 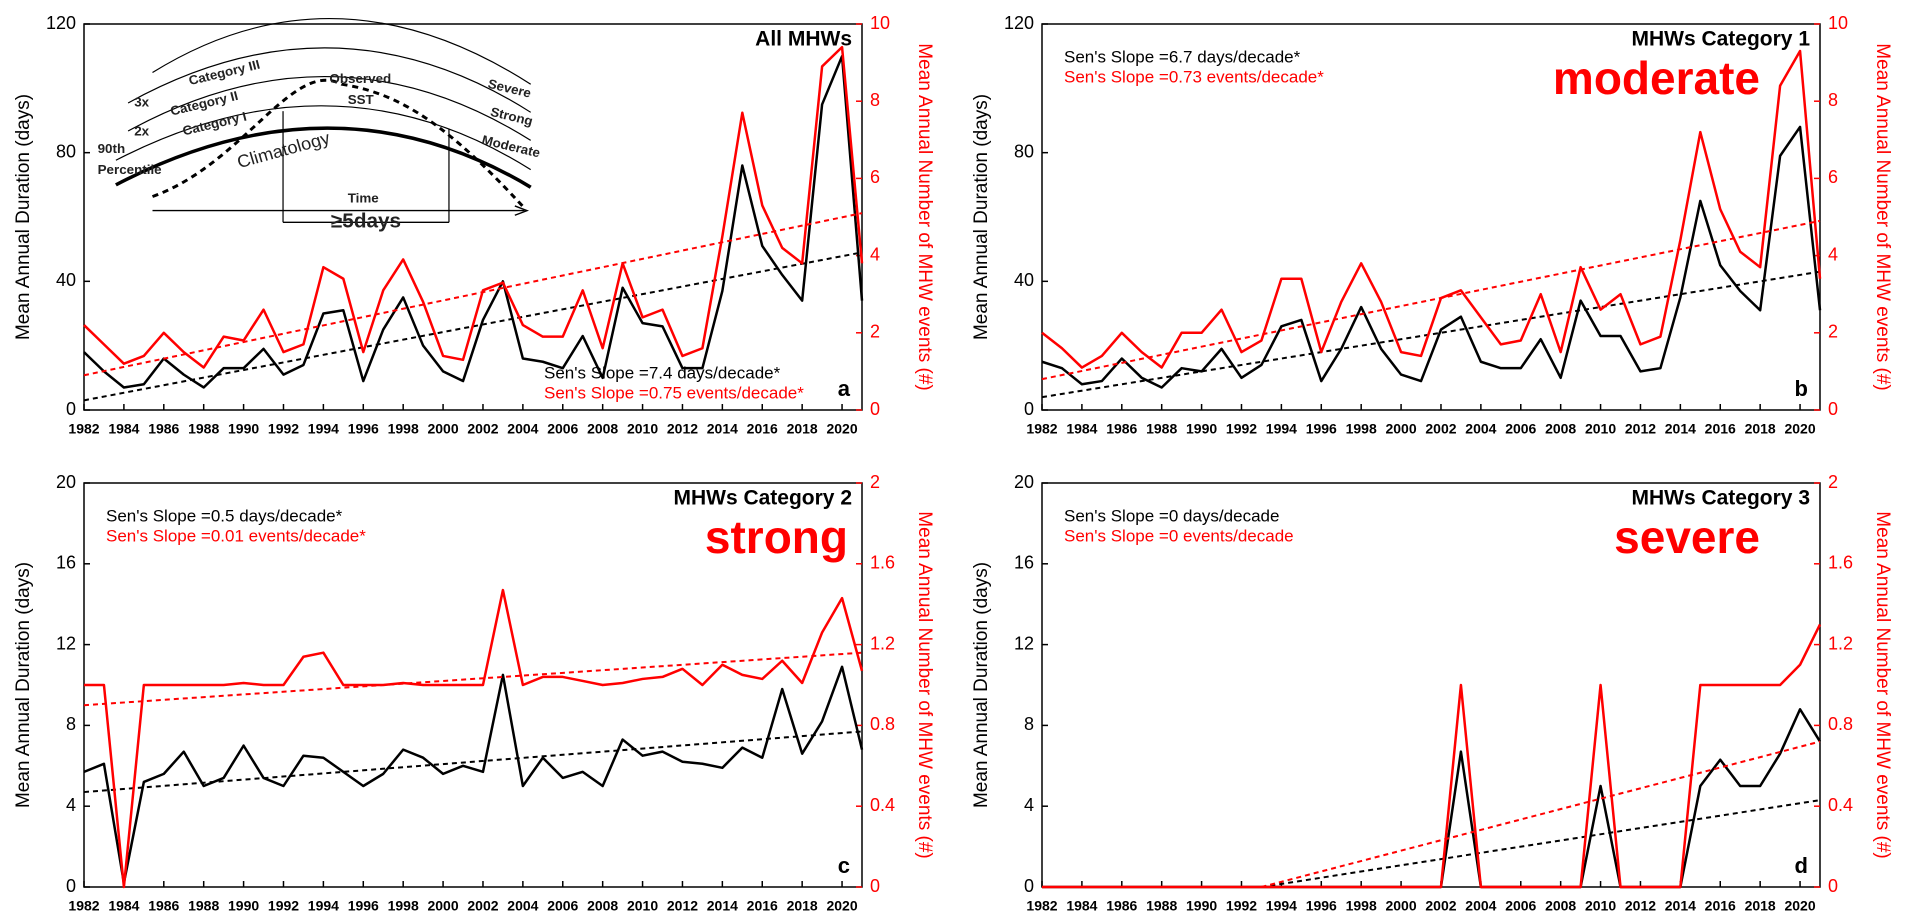 I want to click on x-tick-label: 1992, so click(x=1241, y=906).